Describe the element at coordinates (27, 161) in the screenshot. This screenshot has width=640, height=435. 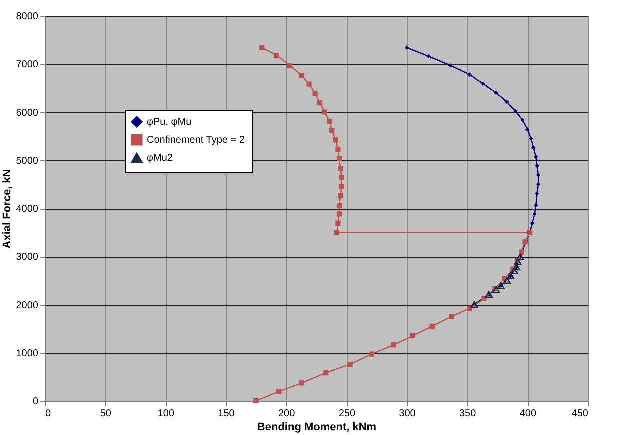
I see `y-tick-label: 5000` at that location.